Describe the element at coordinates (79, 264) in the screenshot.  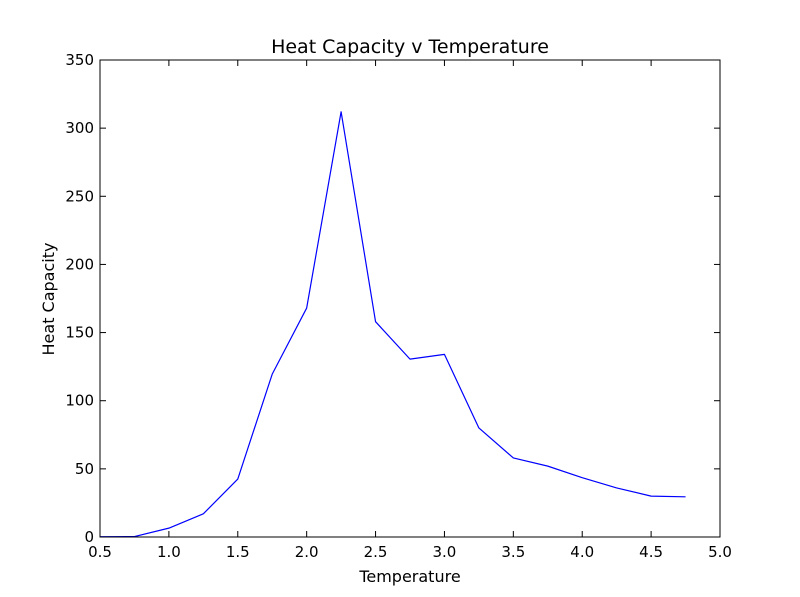
I see `y-tick-label: 200` at that location.